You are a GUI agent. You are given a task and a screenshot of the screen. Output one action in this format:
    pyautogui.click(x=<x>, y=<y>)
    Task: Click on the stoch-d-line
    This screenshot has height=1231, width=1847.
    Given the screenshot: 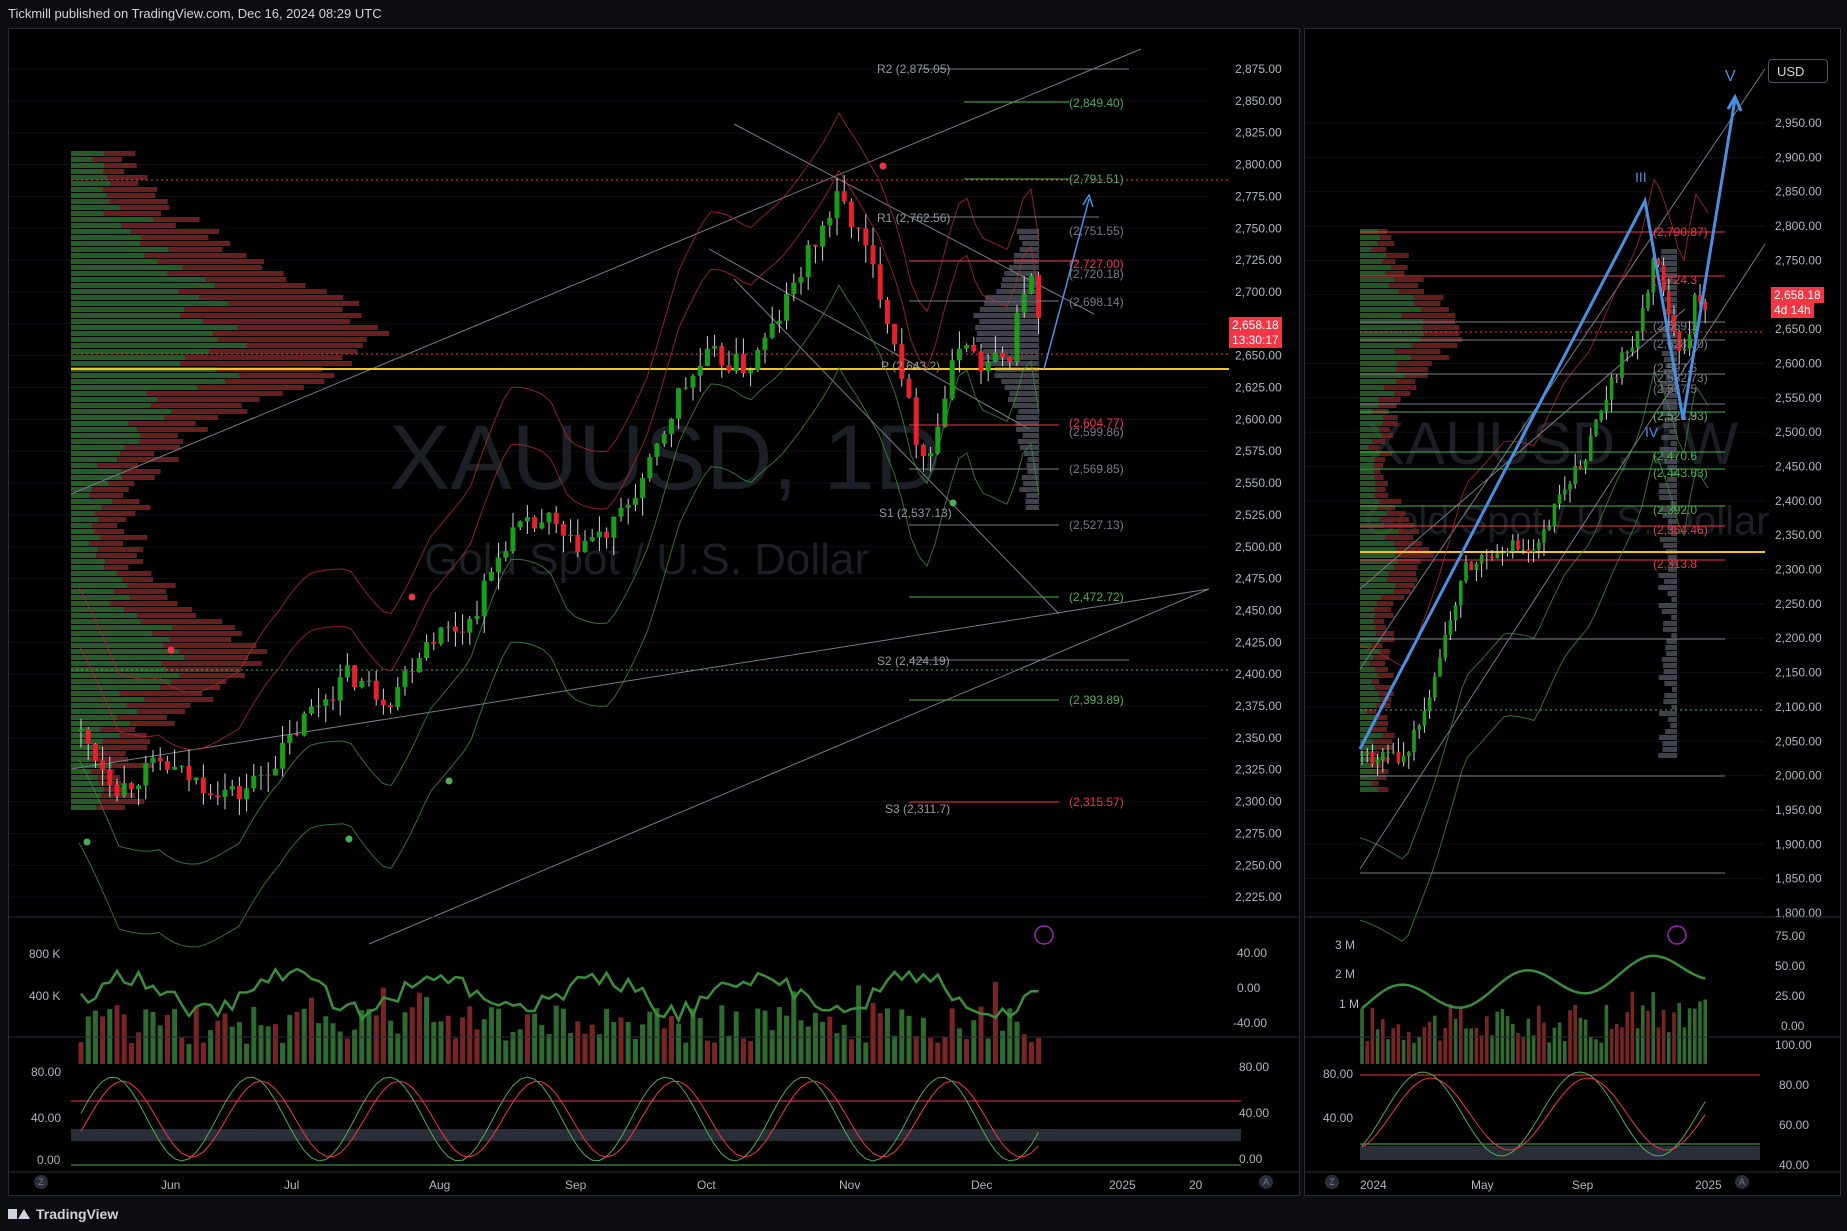 What is the action you would take?
    pyautogui.click(x=559, y=1119)
    